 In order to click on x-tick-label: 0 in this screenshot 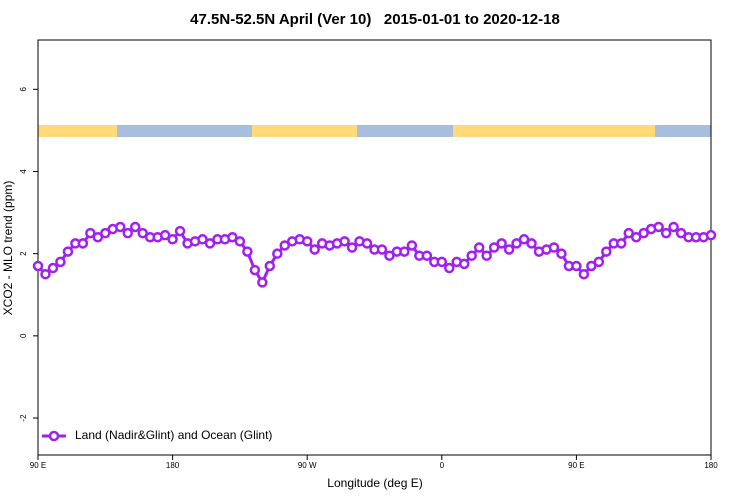, I will do `click(442, 465)`.